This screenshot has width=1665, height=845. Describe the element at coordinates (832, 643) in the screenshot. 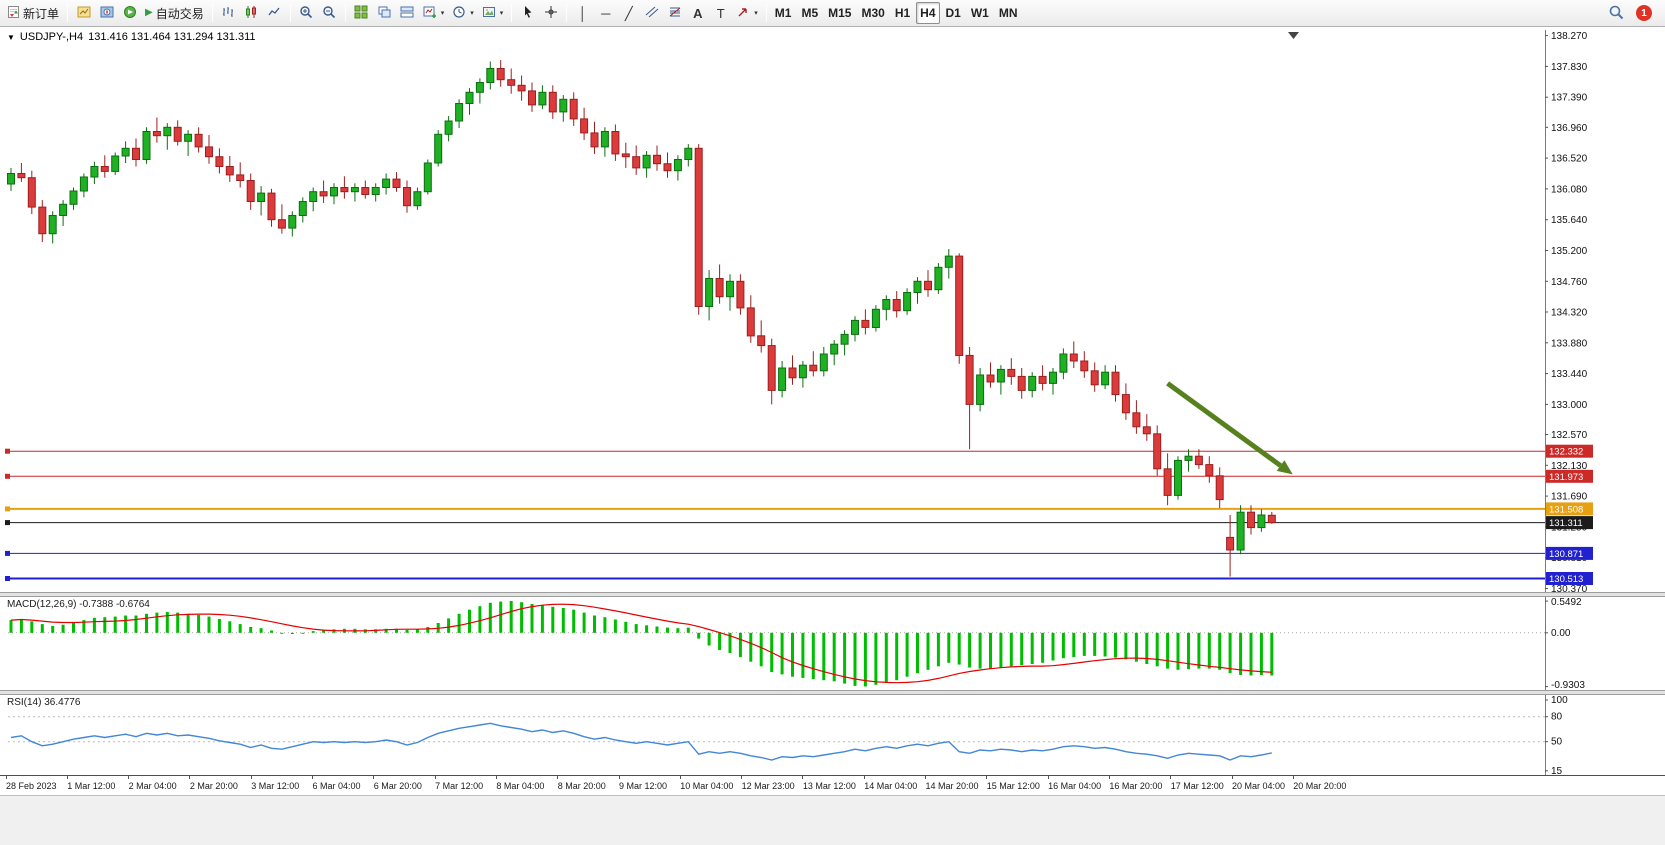

I see `macd-pane: 0.5492 0.00 -0.9303` at that location.